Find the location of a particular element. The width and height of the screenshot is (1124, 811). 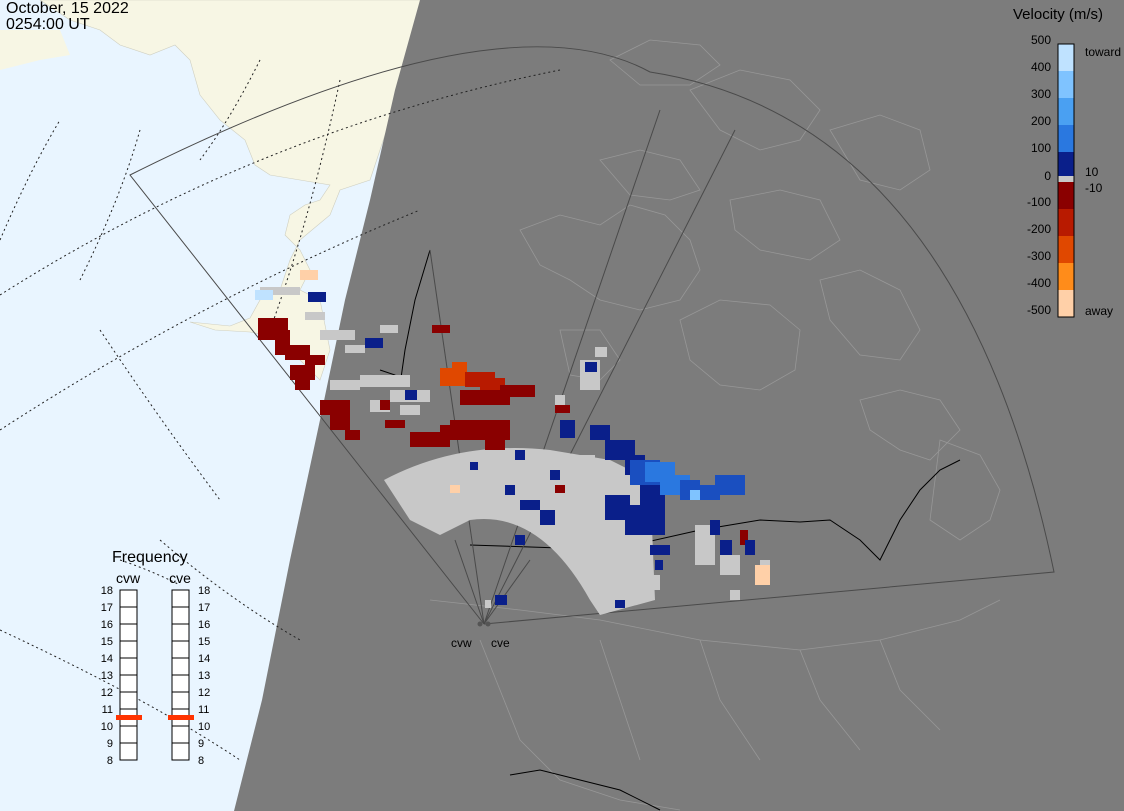

colorbar-tick: 500 is located at coordinates (1040, 40).